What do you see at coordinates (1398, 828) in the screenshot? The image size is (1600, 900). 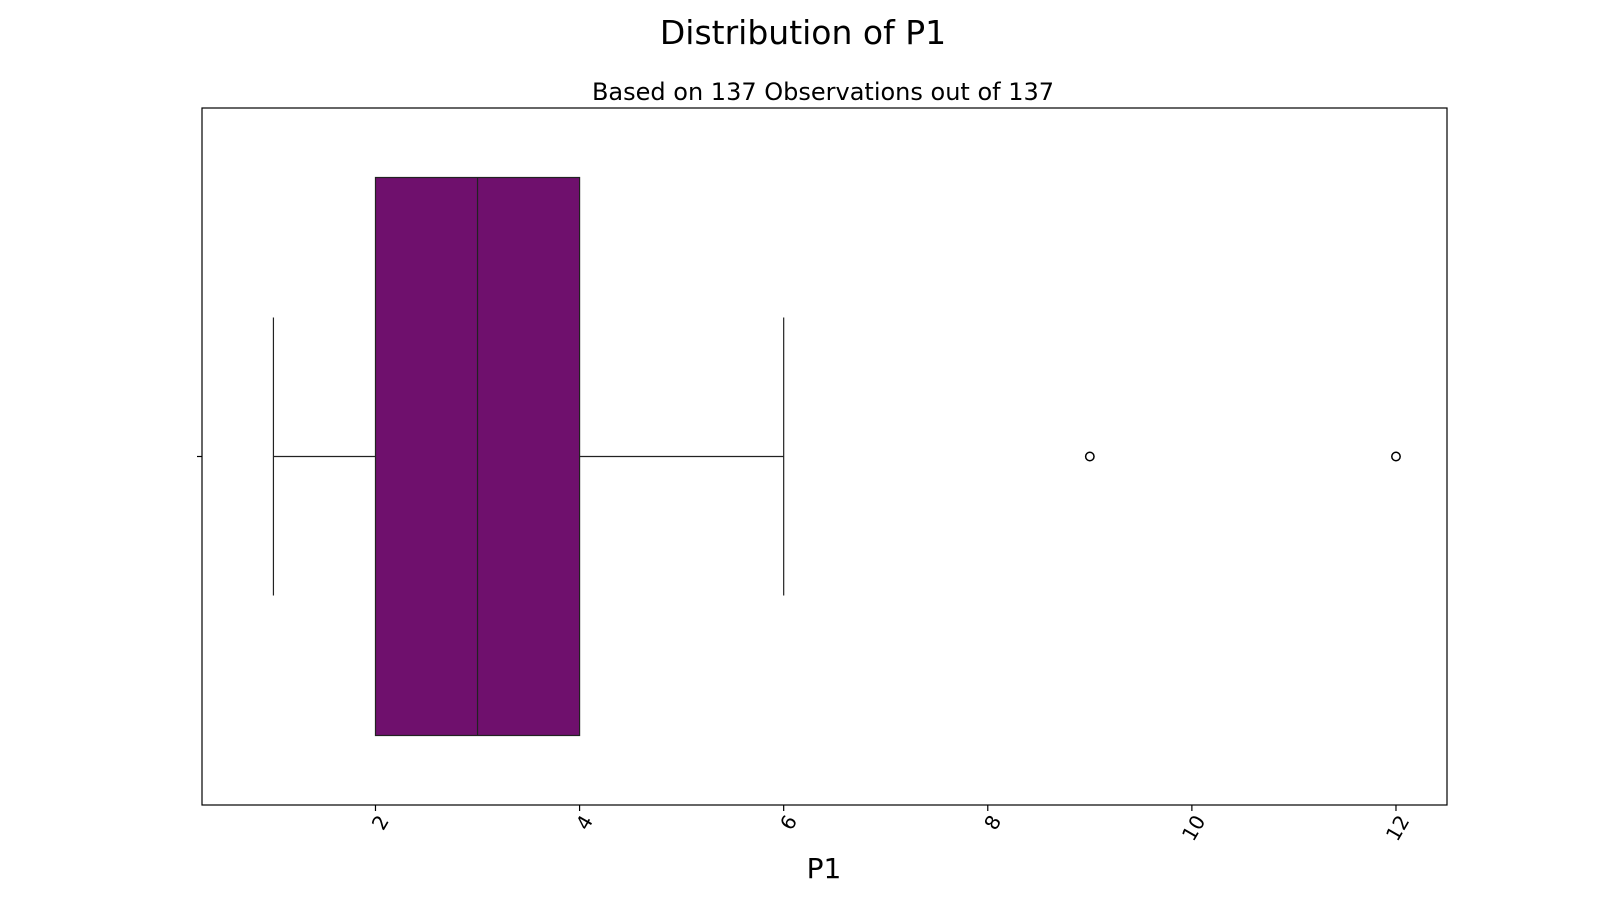 I see `x-tick-label: 12` at bounding box center [1398, 828].